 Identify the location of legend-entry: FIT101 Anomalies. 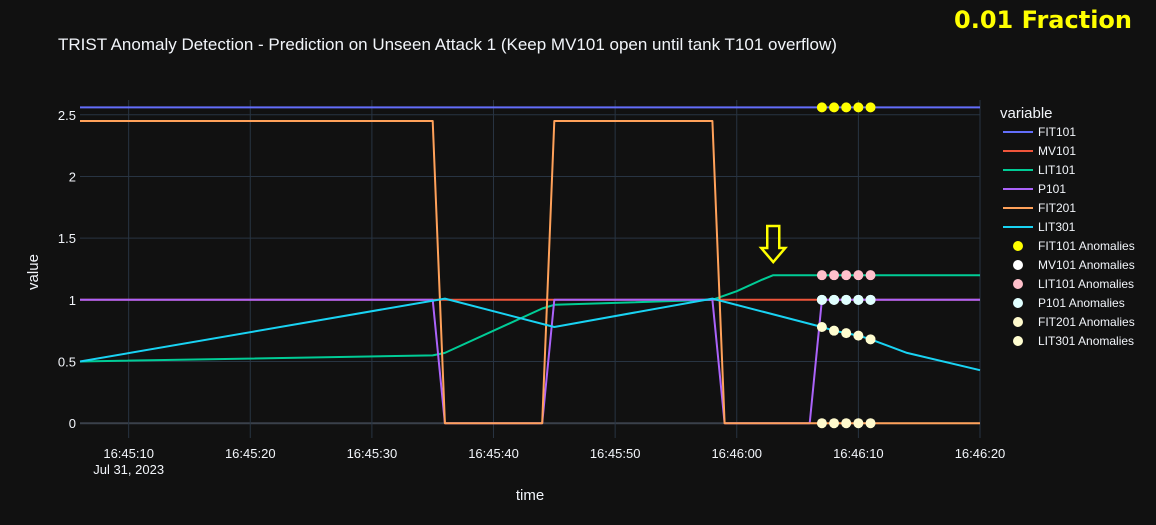
(1086, 246).